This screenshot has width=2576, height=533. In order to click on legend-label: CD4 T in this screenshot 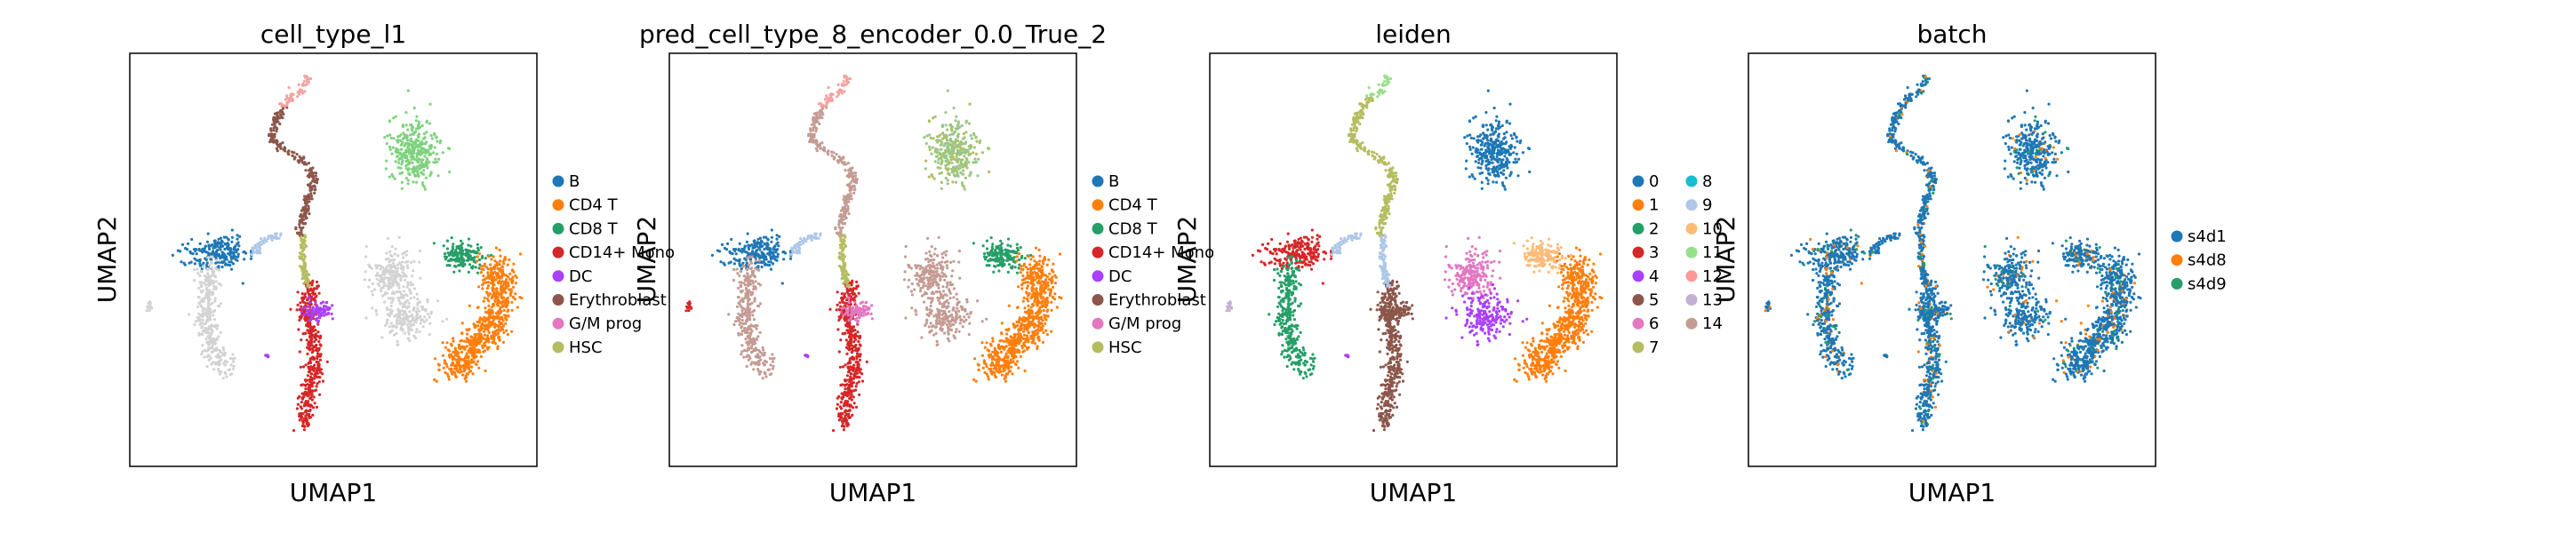, I will do `click(594, 205)`.